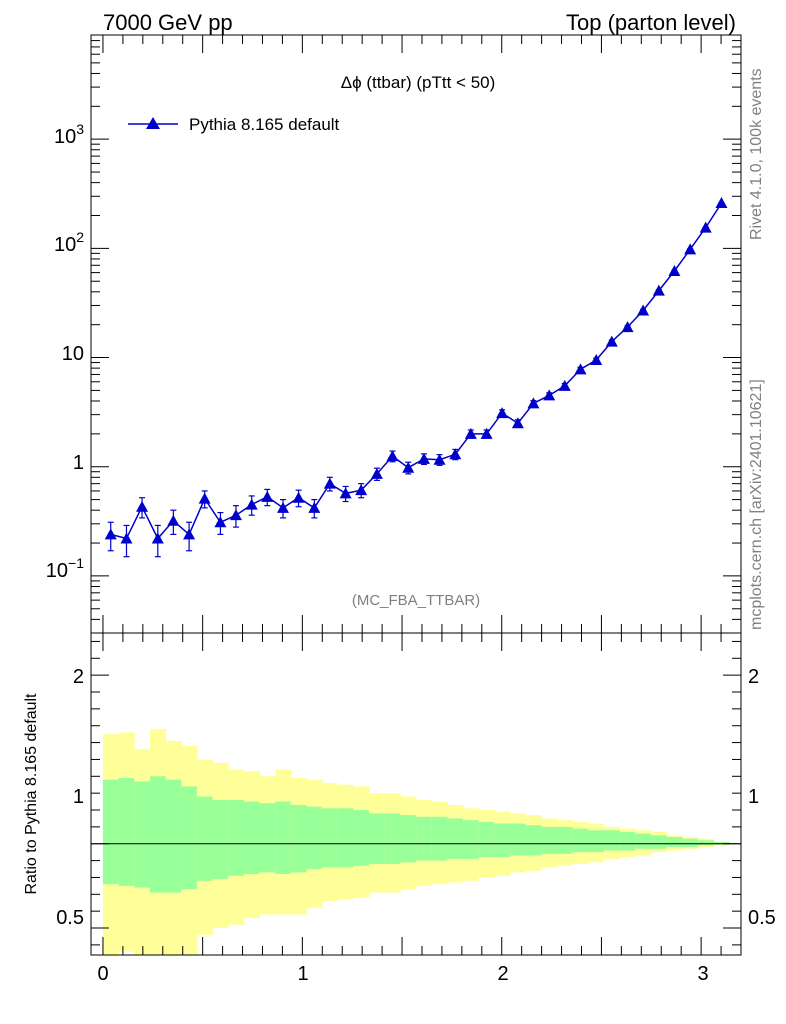 This screenshot has width=786, height=1024. I want to click on header-left-label: 7000 GeV pp, so click(168, 22).